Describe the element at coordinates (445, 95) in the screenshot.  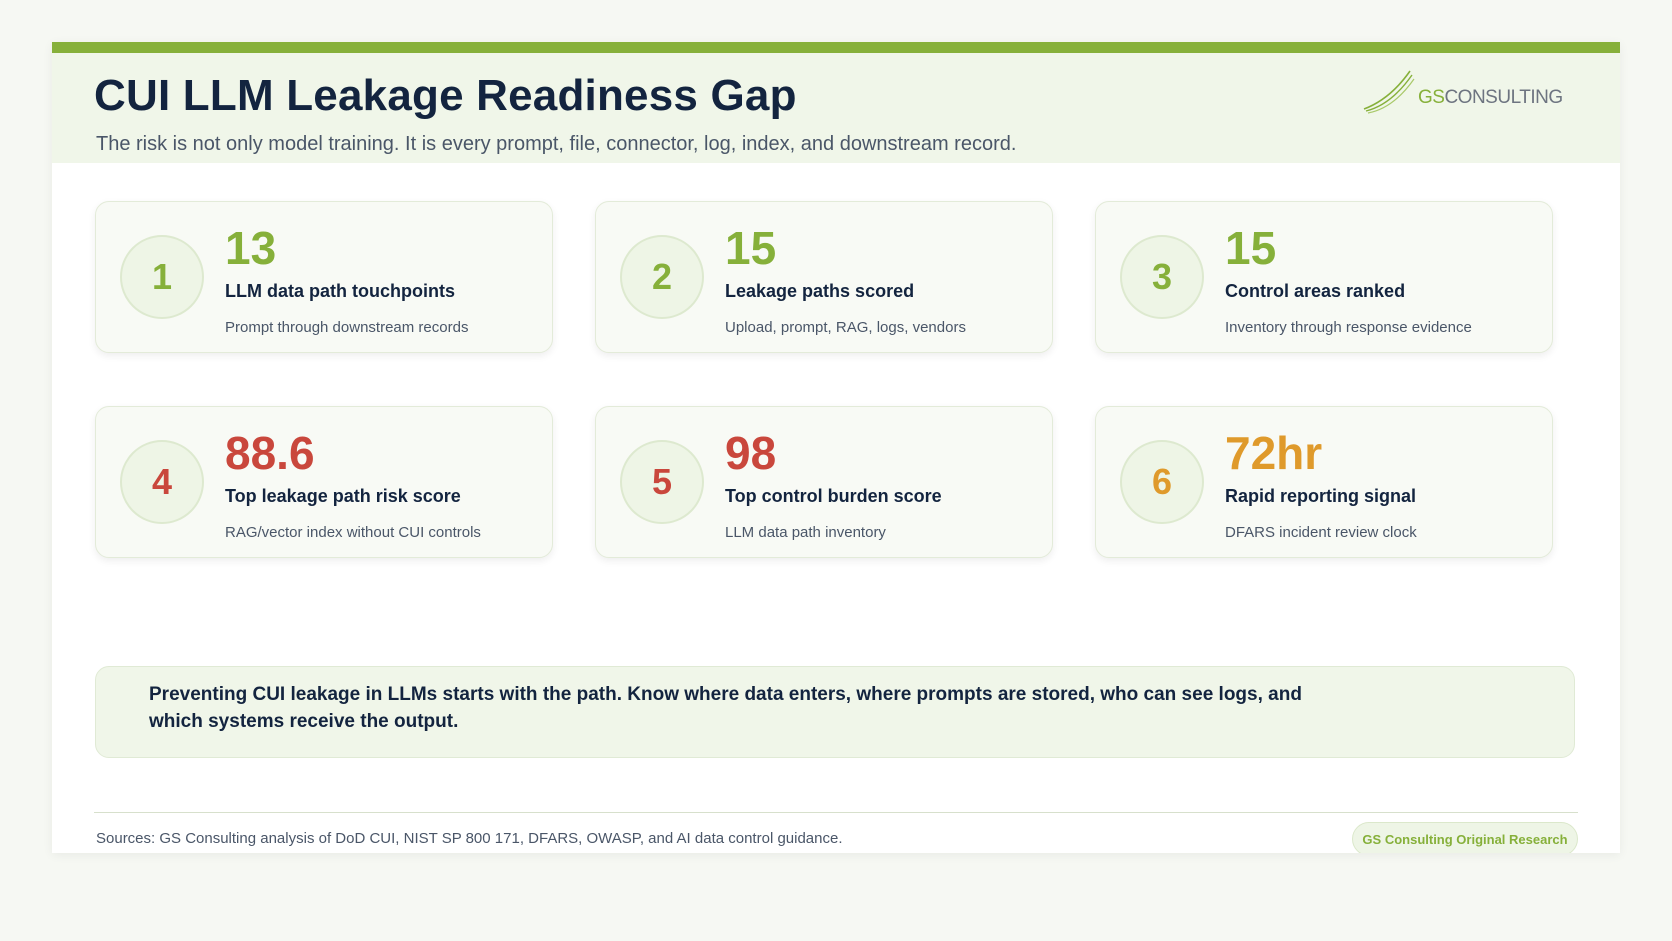
I see `page-title: CUI LLM Leakage Readiness Gap` at that location.